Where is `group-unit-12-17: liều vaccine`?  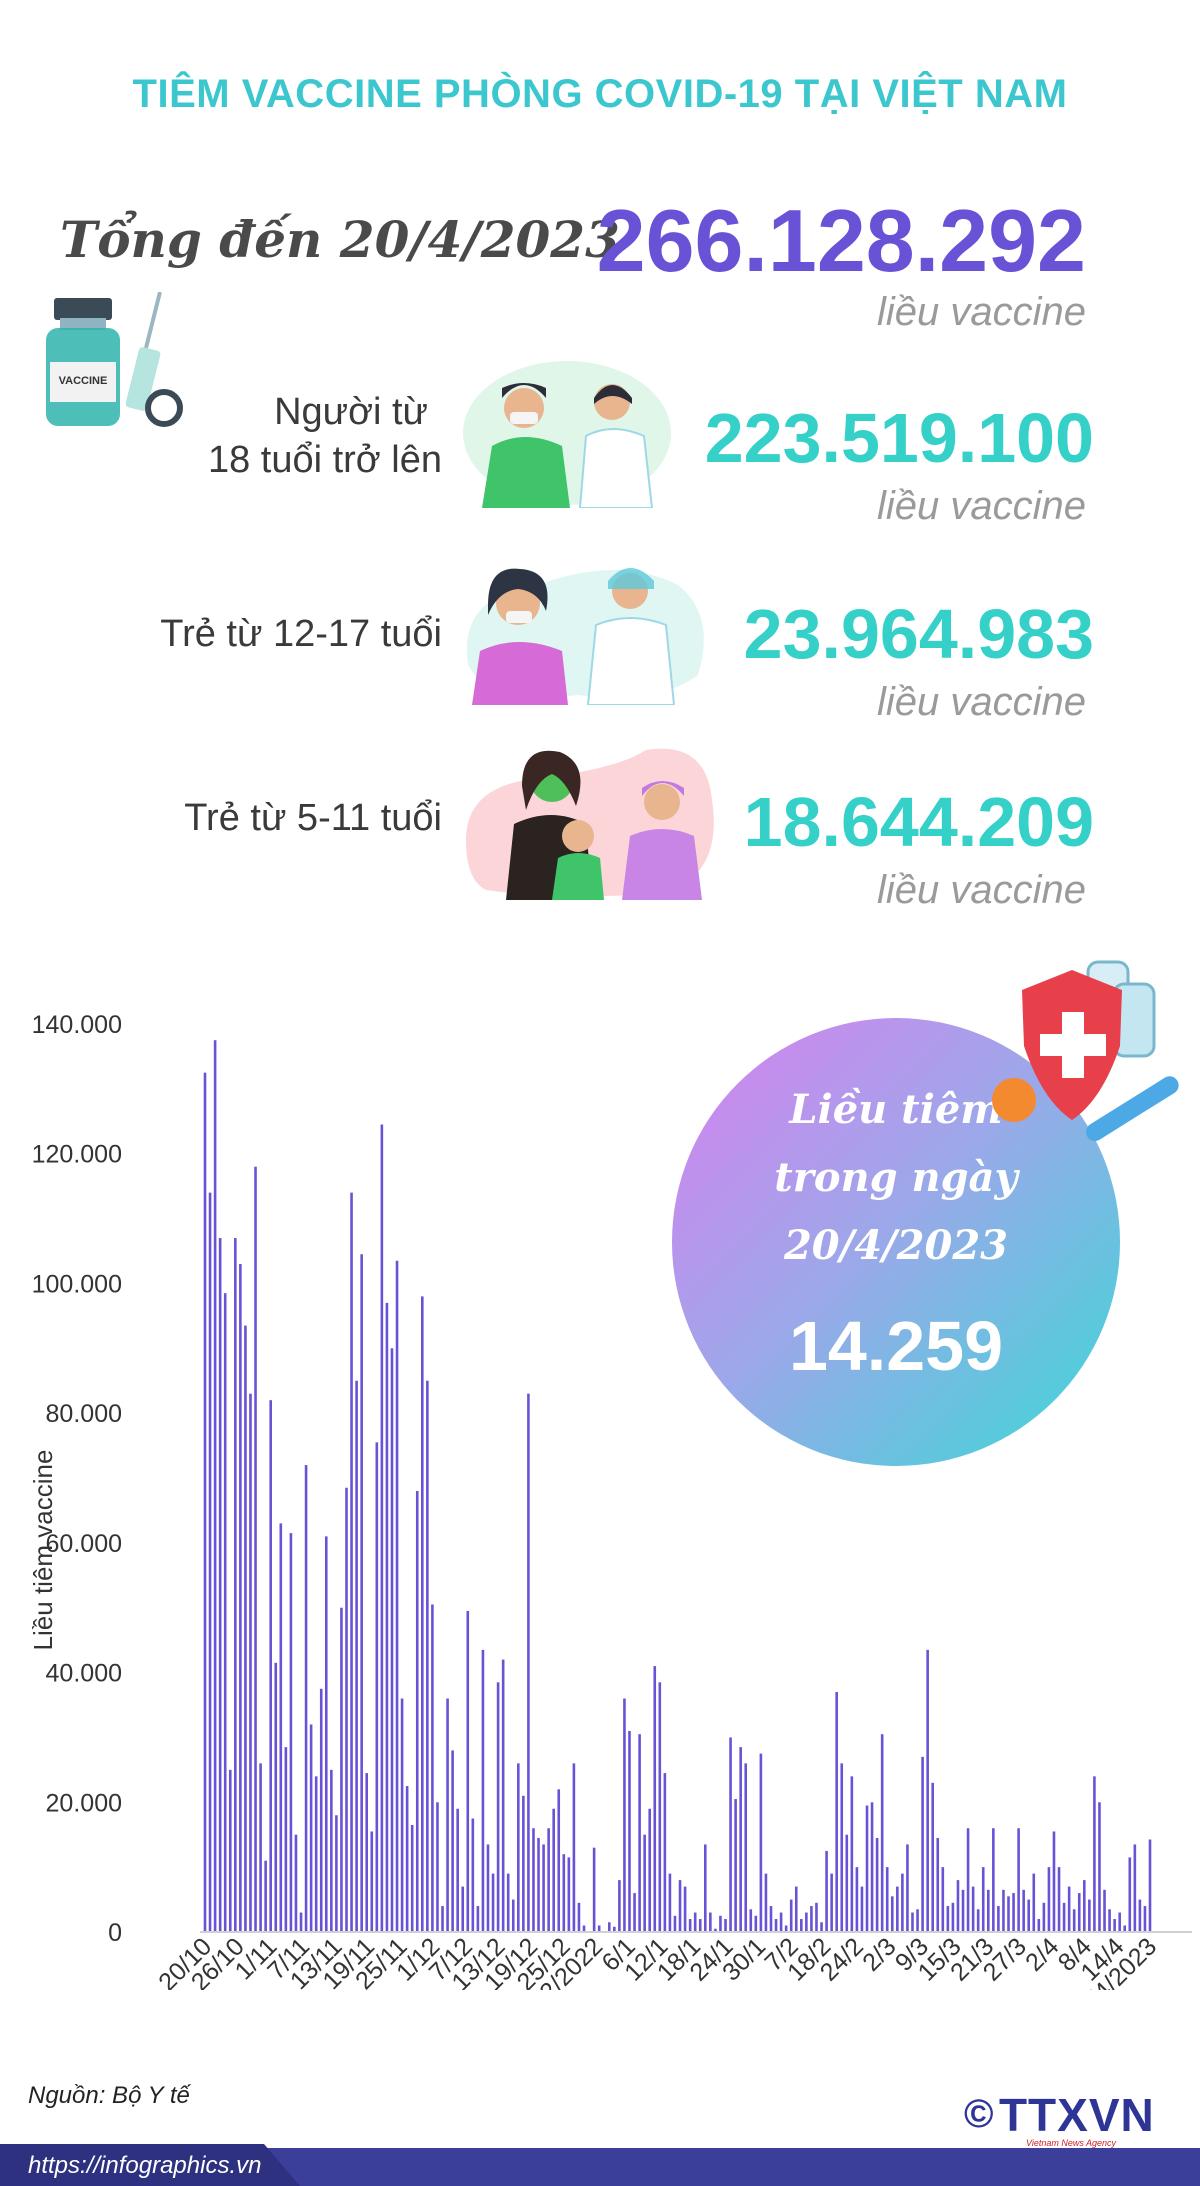 group-unit-12-17: liều vaccine is located at coordinates (981, 702).